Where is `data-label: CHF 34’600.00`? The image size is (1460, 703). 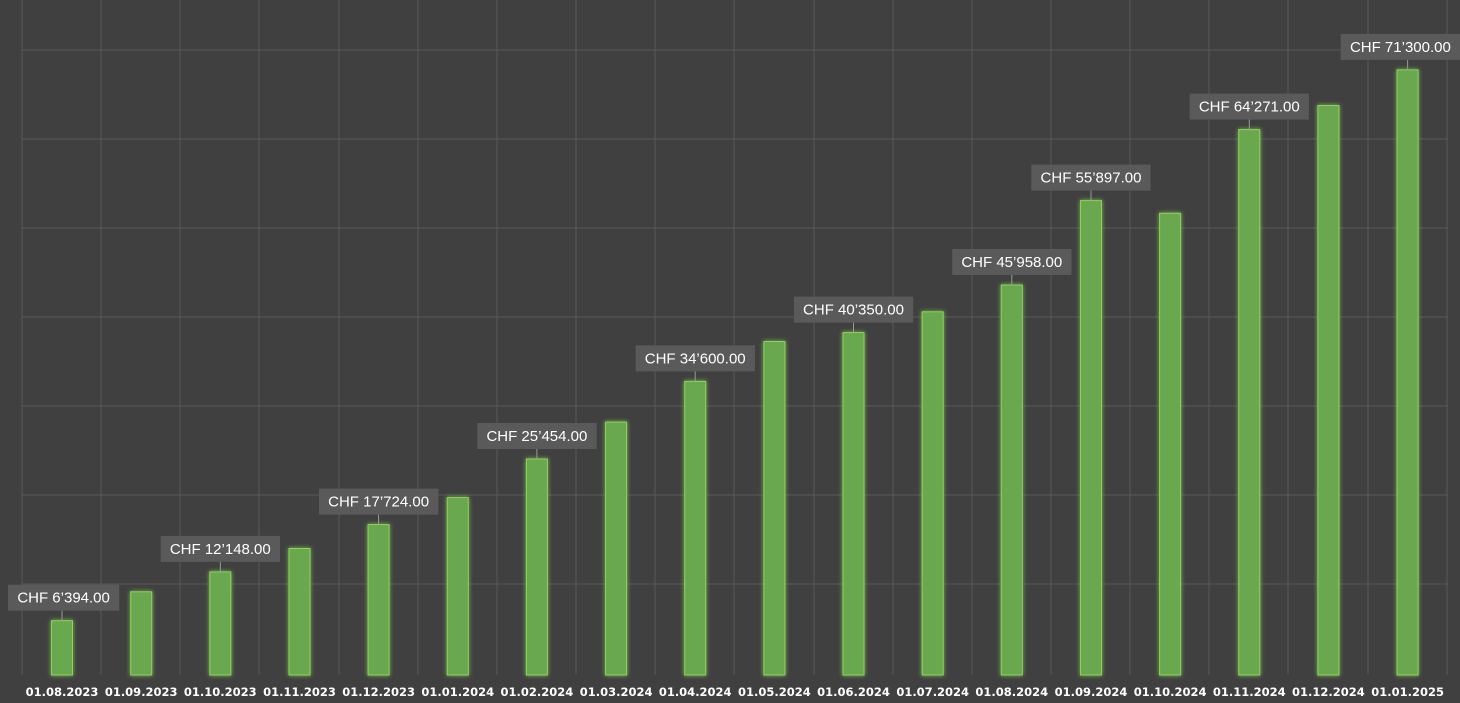 data-label: CHF 34’600.00 is located at coordinates (695, 358).